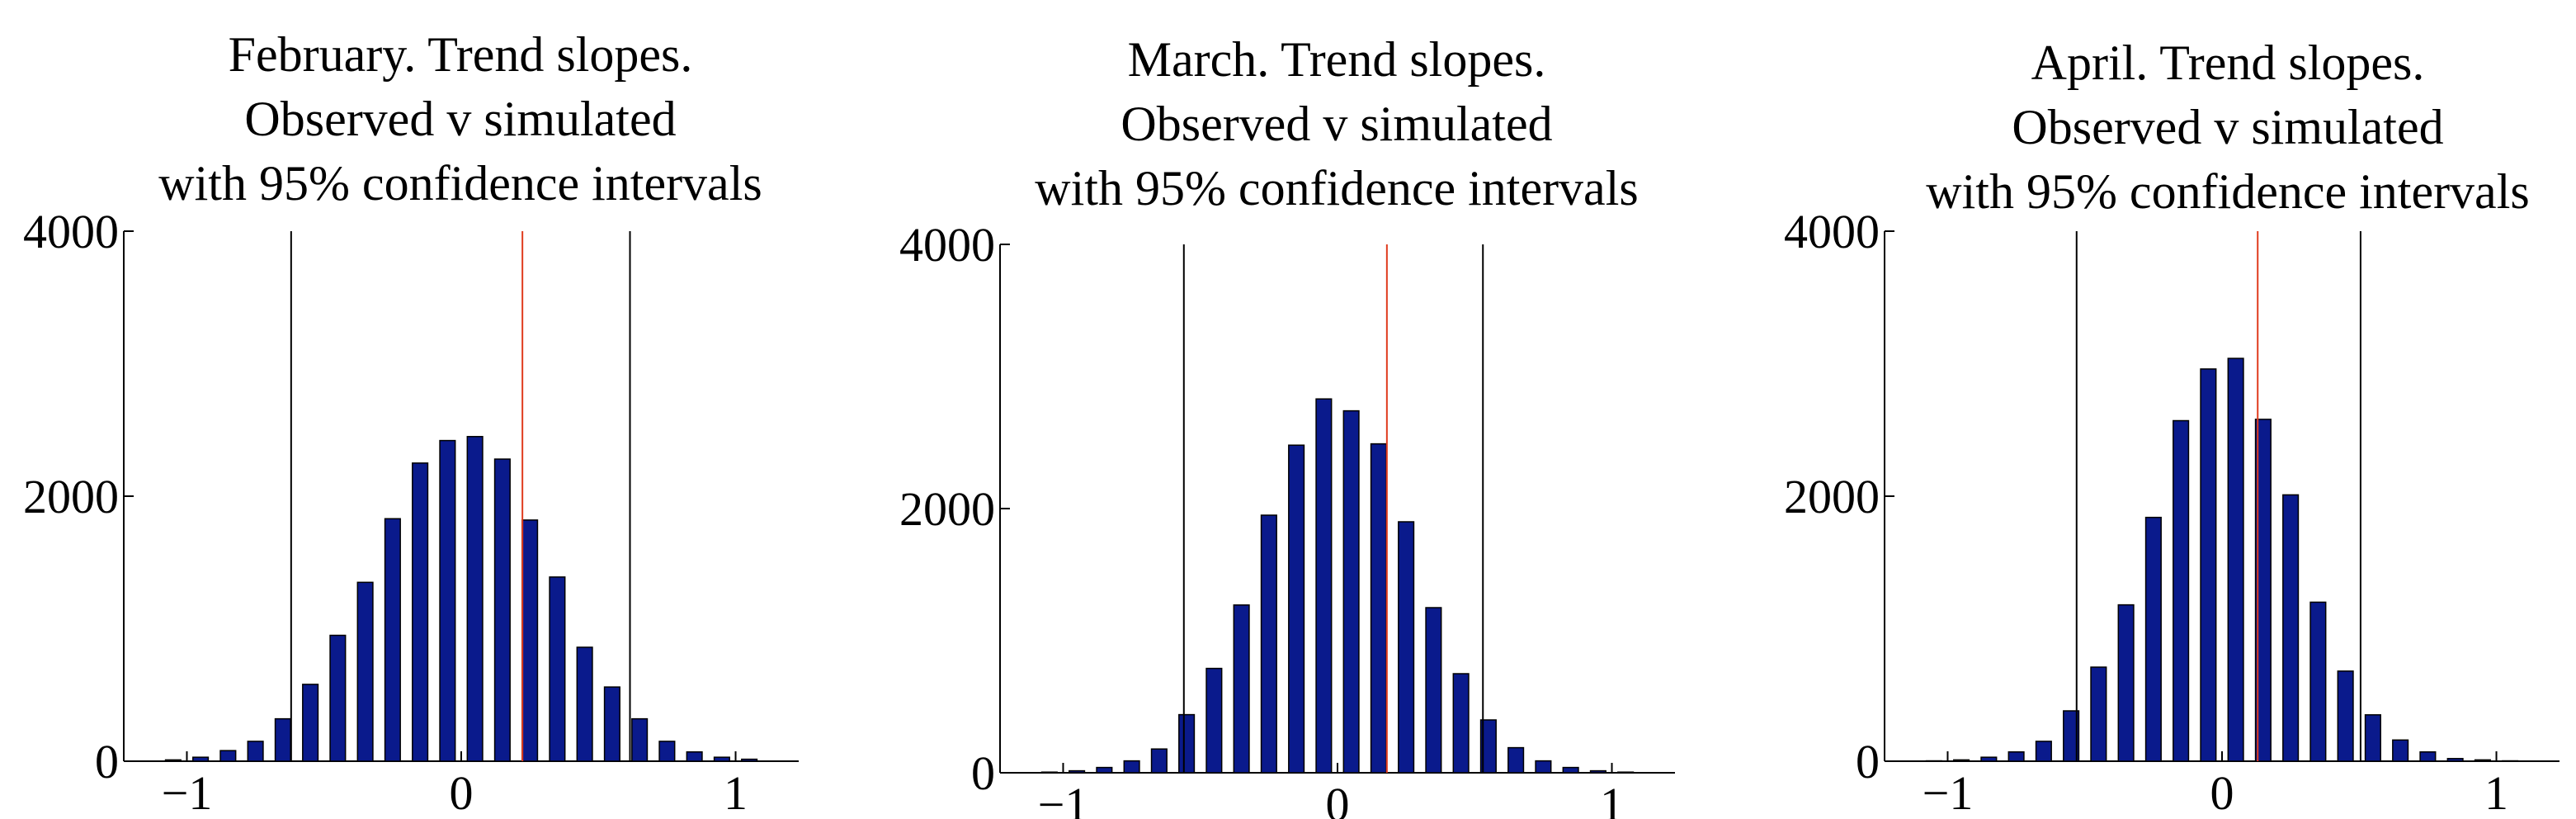 The height and width of the screenshot is (819, 2576). Describe the element at coordinates (461, 54) in the screenshot. I see `chart-title: February. Trend slopes.` at that location.